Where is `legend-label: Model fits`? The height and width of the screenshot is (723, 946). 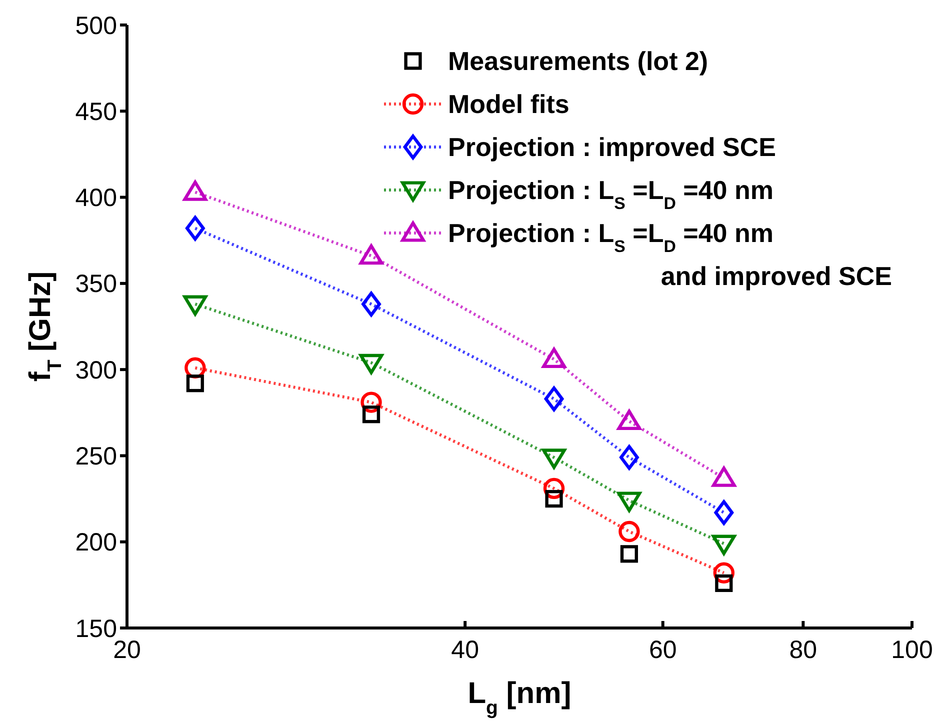
legend-label: Model fits is located at coordinates (509, 104).